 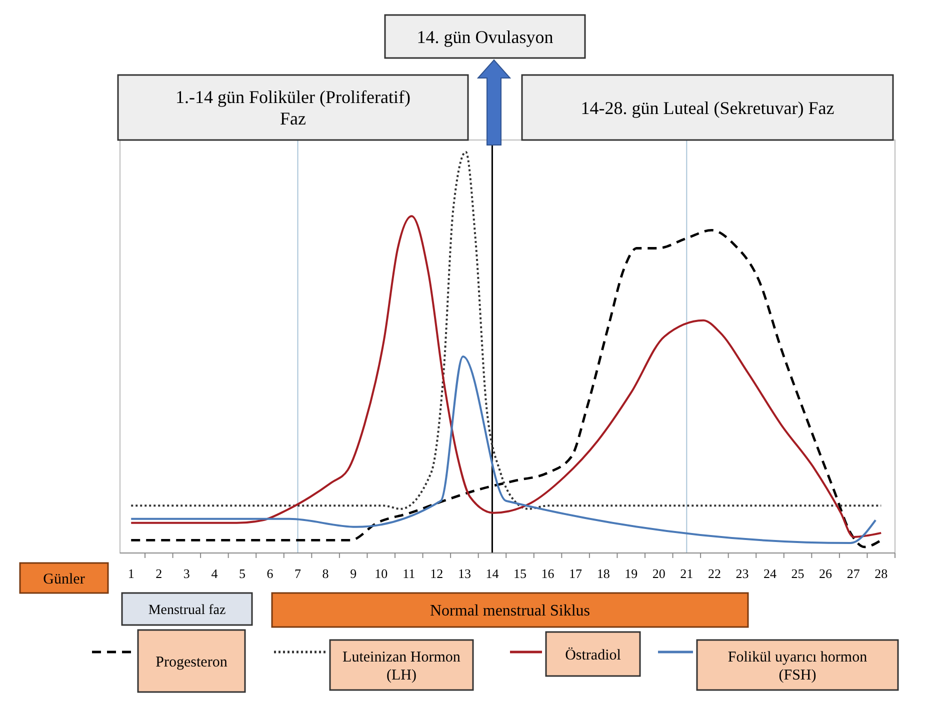 What do you see at coordinates (187, 610) in the screenshot?
I see `text: Menstrual faz` at bounding box center [187, 610].